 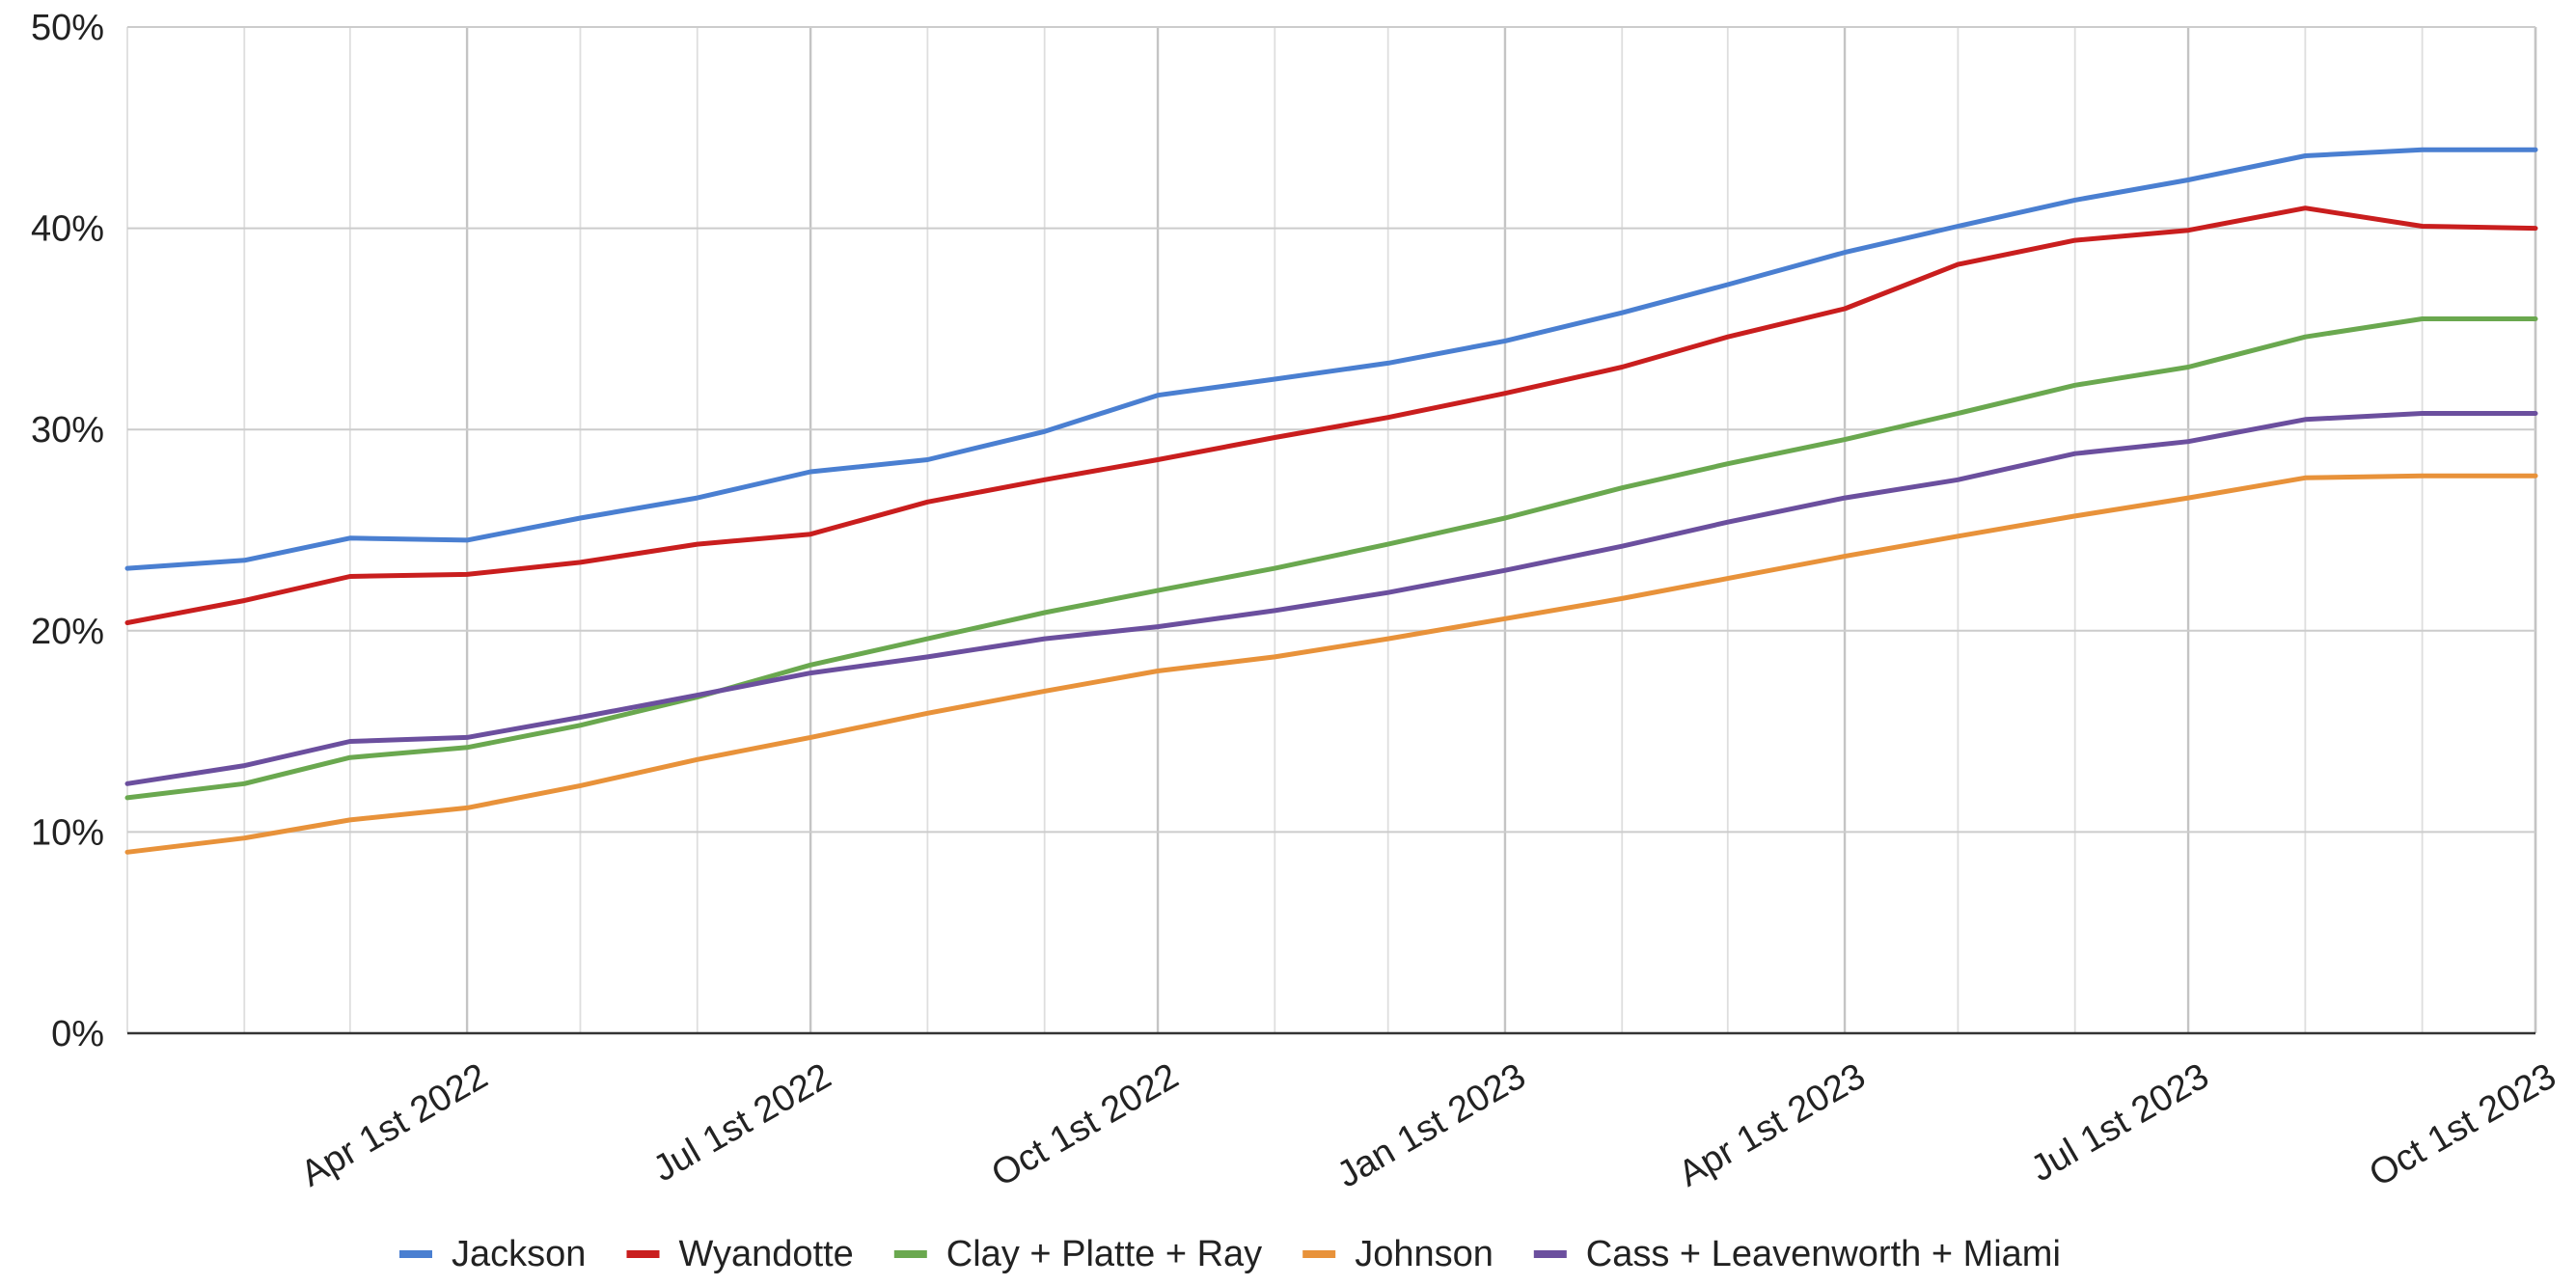 What do you see at coordinates (67, 28) in the screenshot?
I see `y-tick-label: 50%` at bounding box center [67, 28].